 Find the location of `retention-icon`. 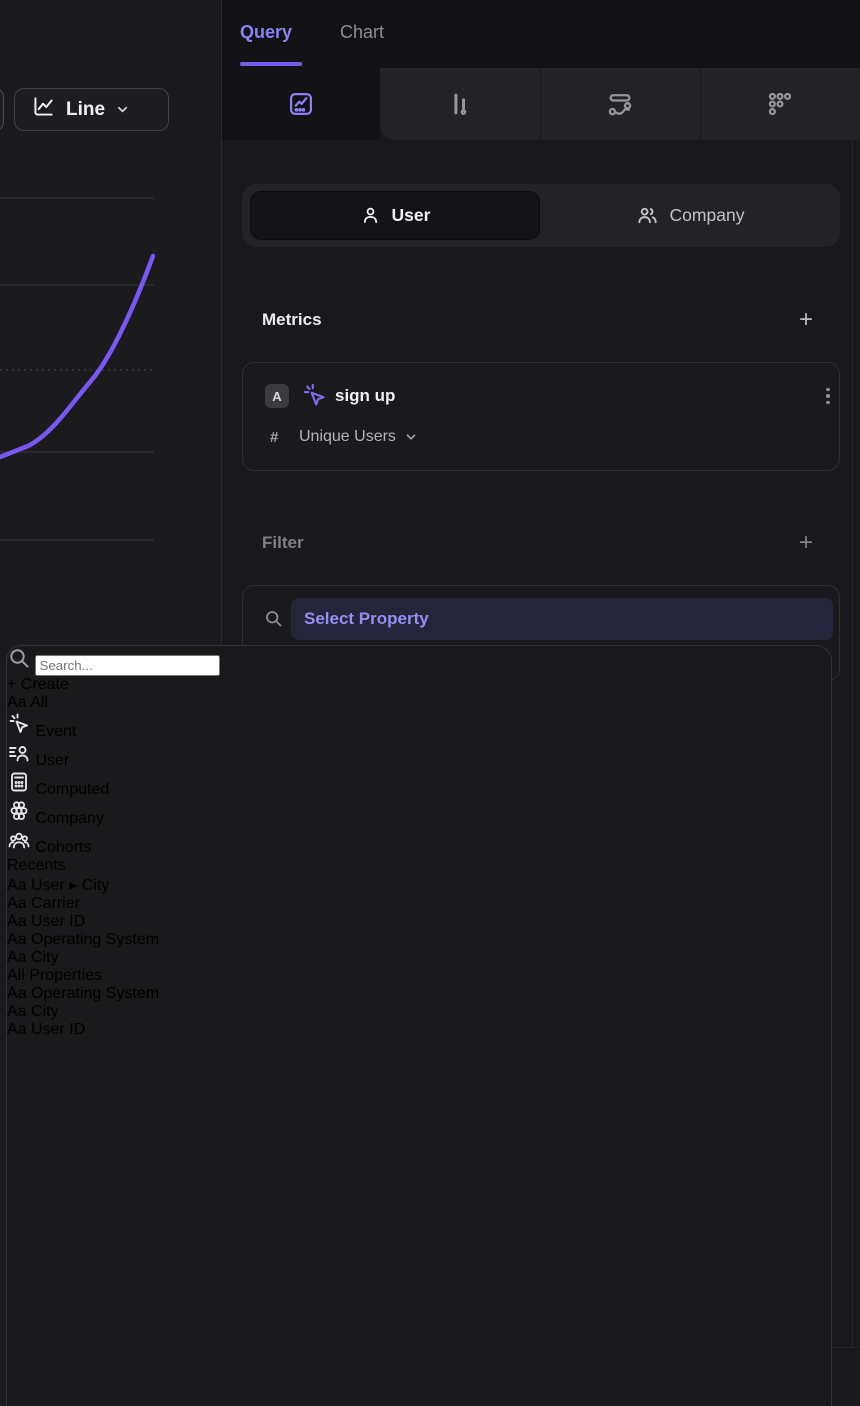

retention-icon is located at coordinates (780, 104).